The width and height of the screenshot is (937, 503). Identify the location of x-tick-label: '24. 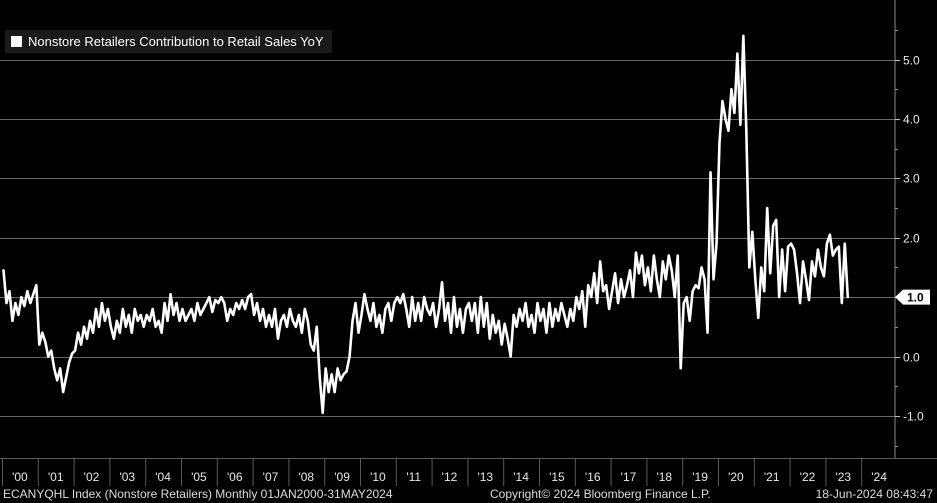
(879, 477).